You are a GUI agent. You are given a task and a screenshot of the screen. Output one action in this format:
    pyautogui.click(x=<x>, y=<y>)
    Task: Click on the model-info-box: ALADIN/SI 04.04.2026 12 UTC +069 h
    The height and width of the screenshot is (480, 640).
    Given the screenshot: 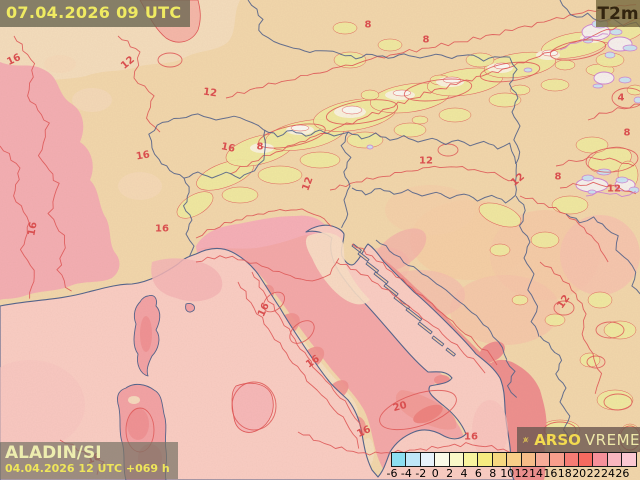 What is the action you would take?
    pyautogui.click(x=89, y=460)
    